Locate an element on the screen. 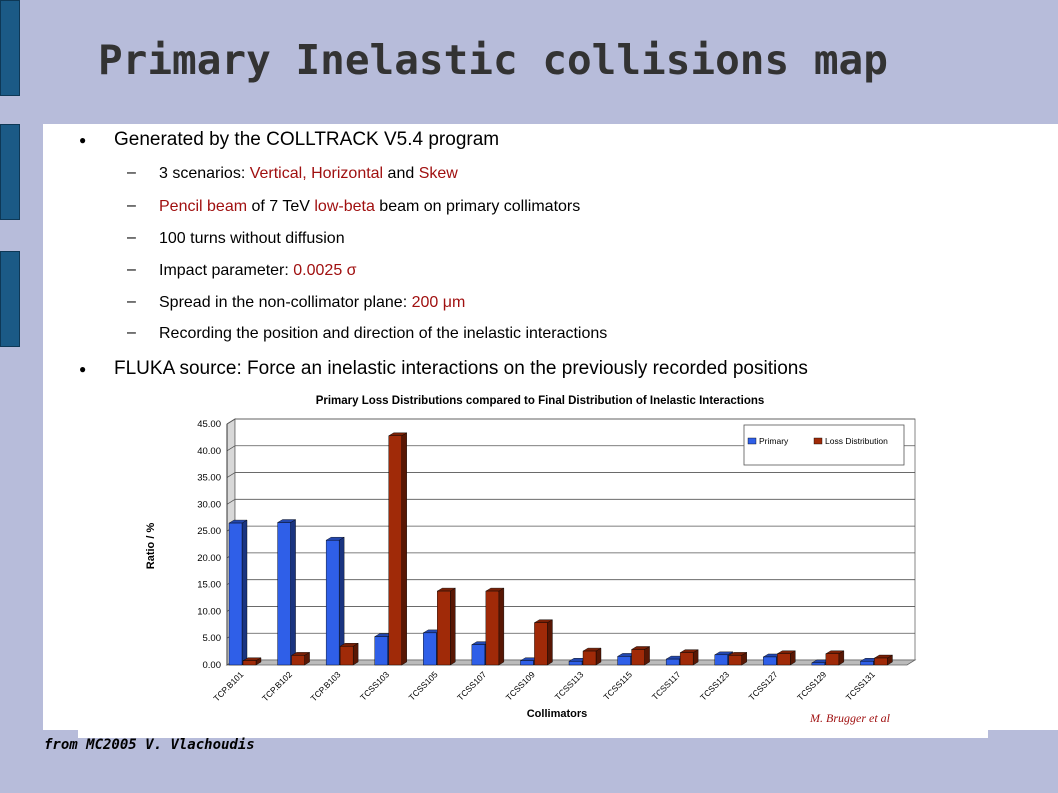  x-tick-label: TCP.B101 is located at coordinates (228, 686).